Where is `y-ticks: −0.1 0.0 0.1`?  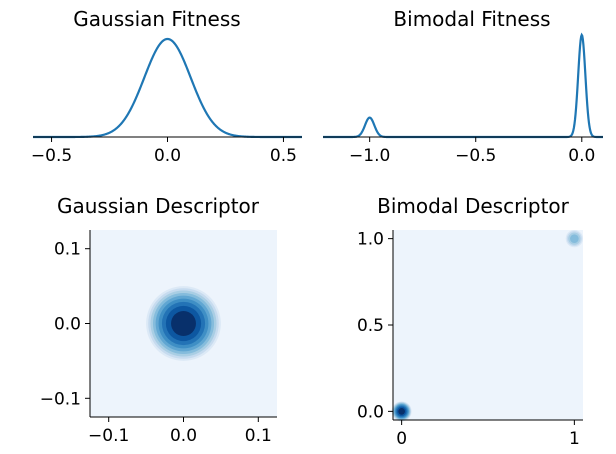 y-ticks: −0.1 0.0 0.1 is located at coordinates (65, 324).